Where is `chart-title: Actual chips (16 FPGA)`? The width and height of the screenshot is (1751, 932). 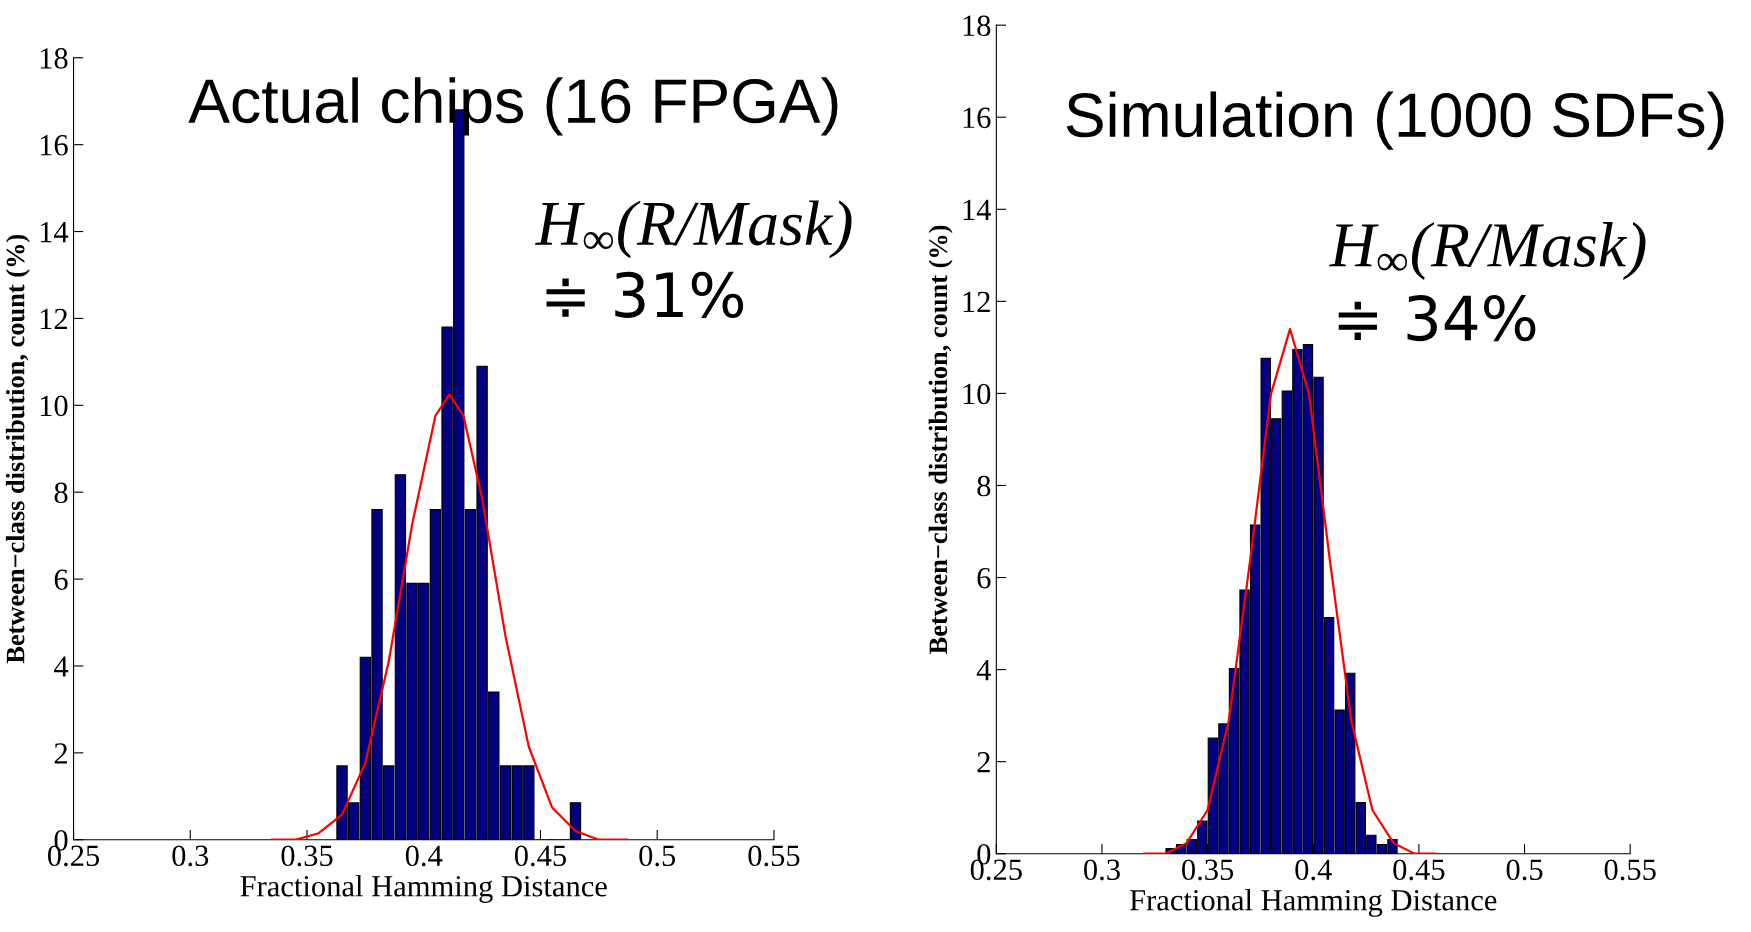 chart-title: Actual chips (16 FPGA) is located at coordinates (513, 106).